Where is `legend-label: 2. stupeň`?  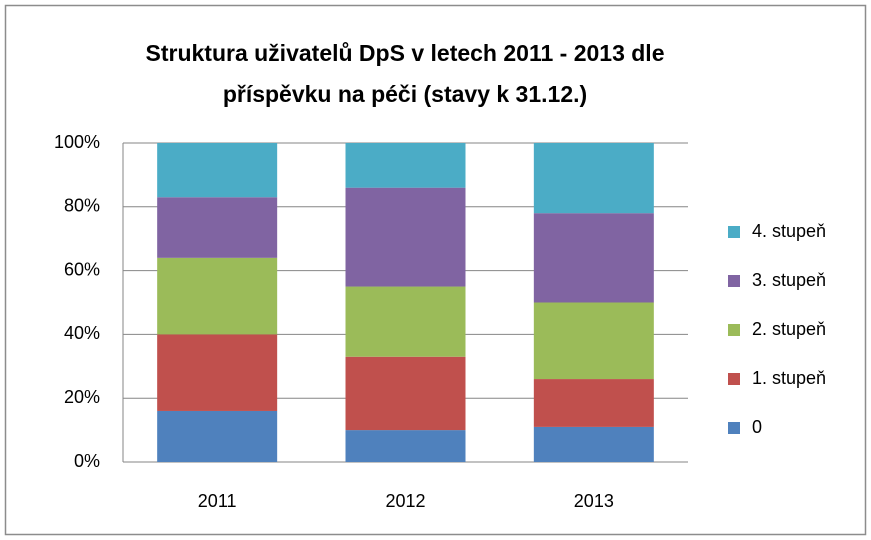
legend-label: 2. stupeň is located at coordinates (789, 329).